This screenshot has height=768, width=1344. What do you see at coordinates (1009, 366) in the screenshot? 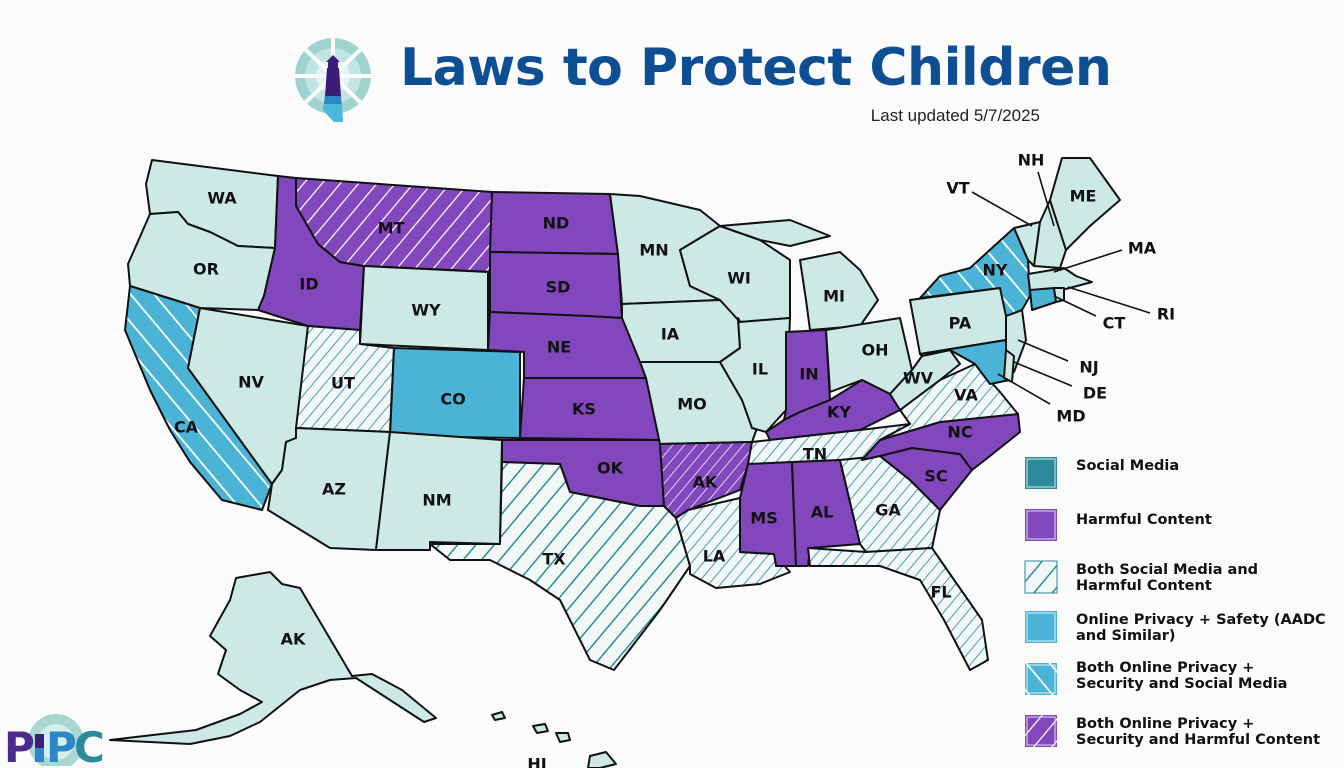
I see `state-de` at bounding box center [1009, 366].